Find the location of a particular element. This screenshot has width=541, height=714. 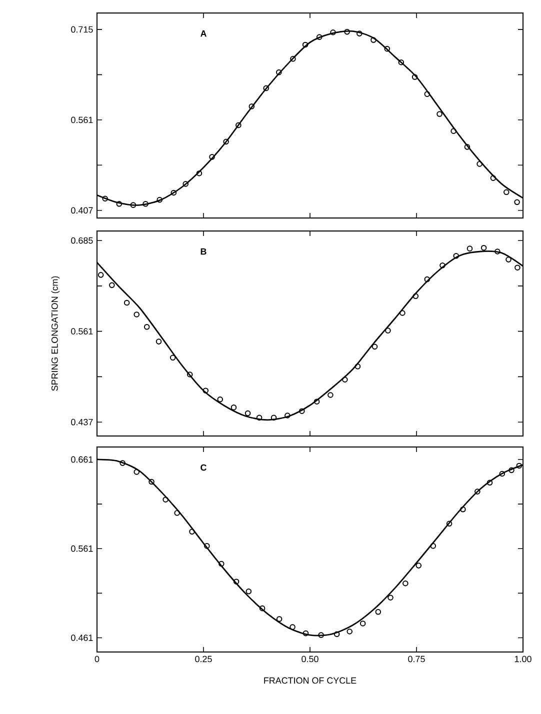

y-axis-title: SPRING ELONGATION (cm) is located at coordinates (55, 333).